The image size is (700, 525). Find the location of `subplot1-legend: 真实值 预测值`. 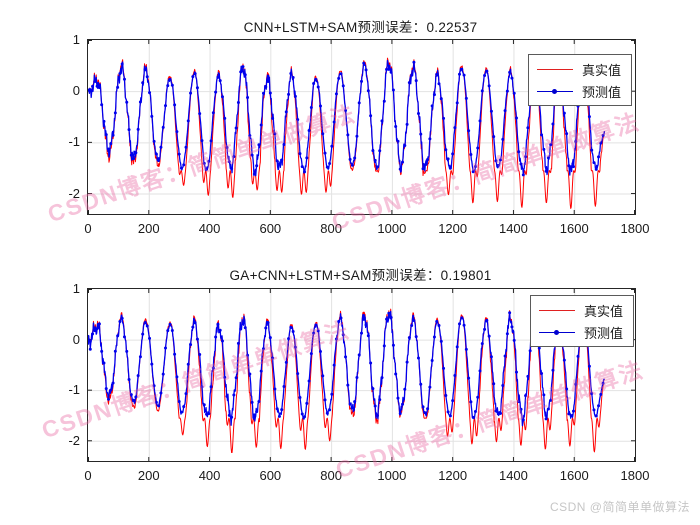

subplot1-legend: 真实值 预测值 is located at coordinates (579, 80).